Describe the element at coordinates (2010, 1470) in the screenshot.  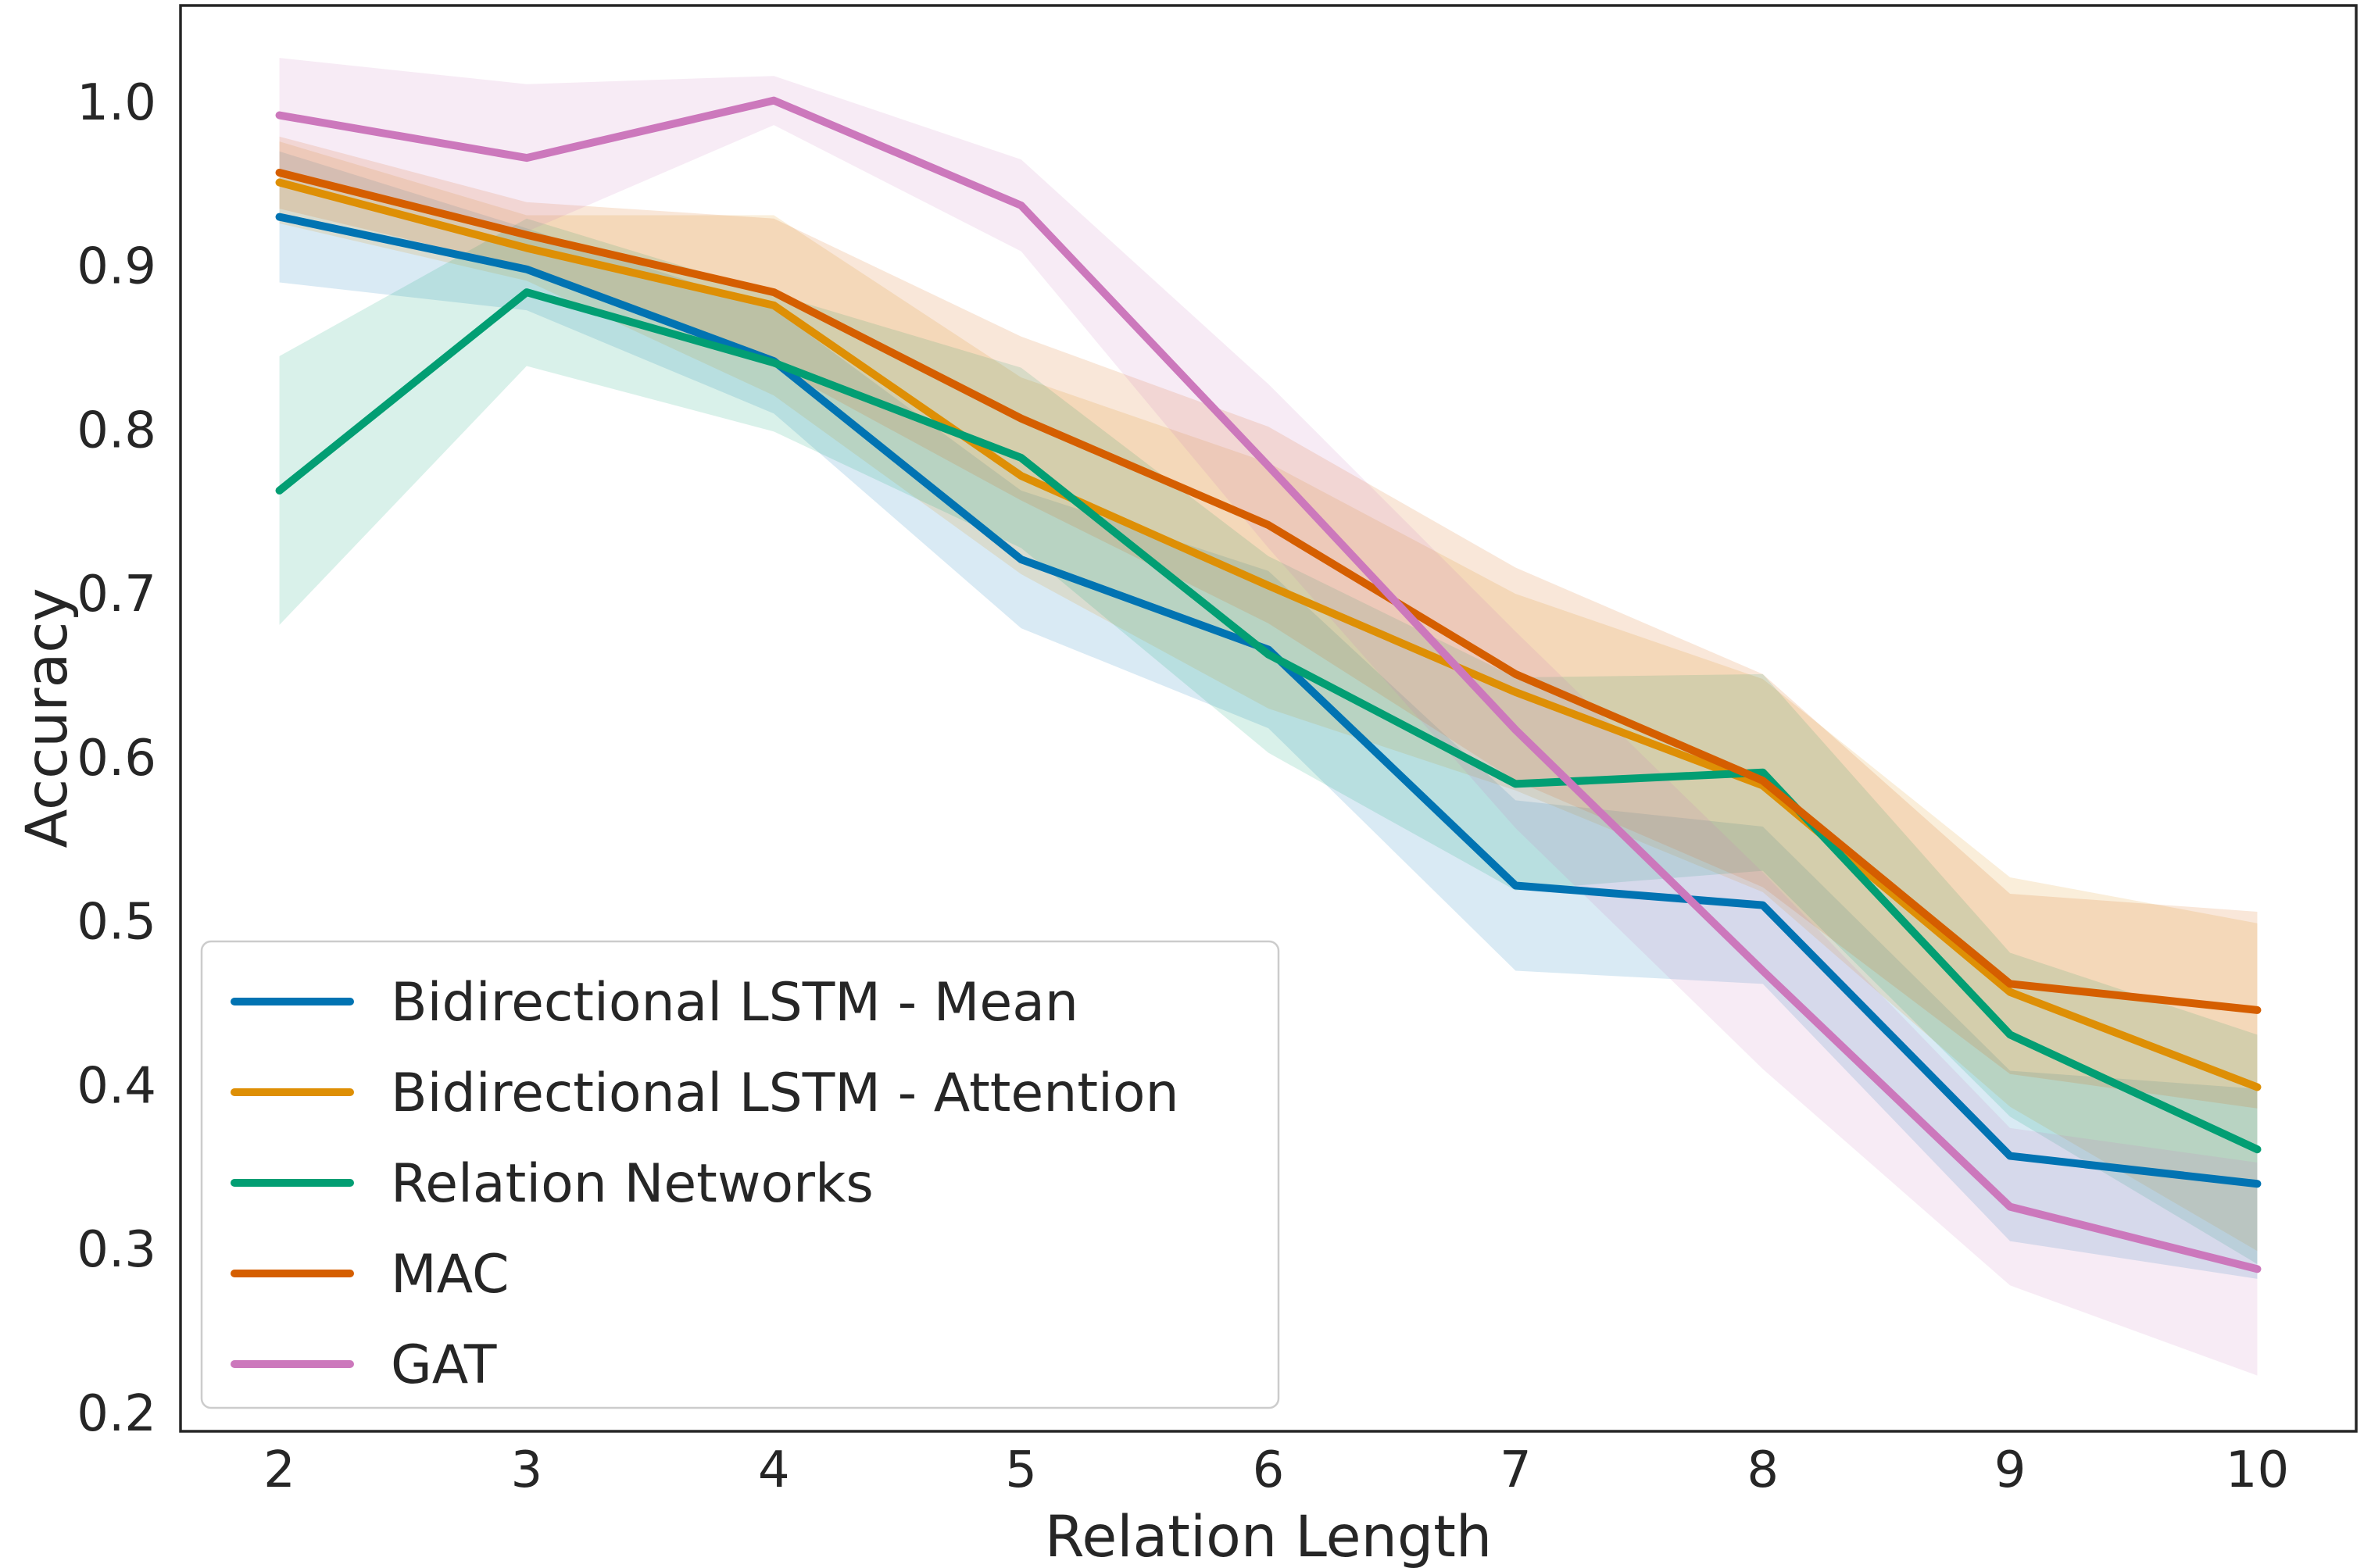
I see `x-tick-9: 9` at that location.